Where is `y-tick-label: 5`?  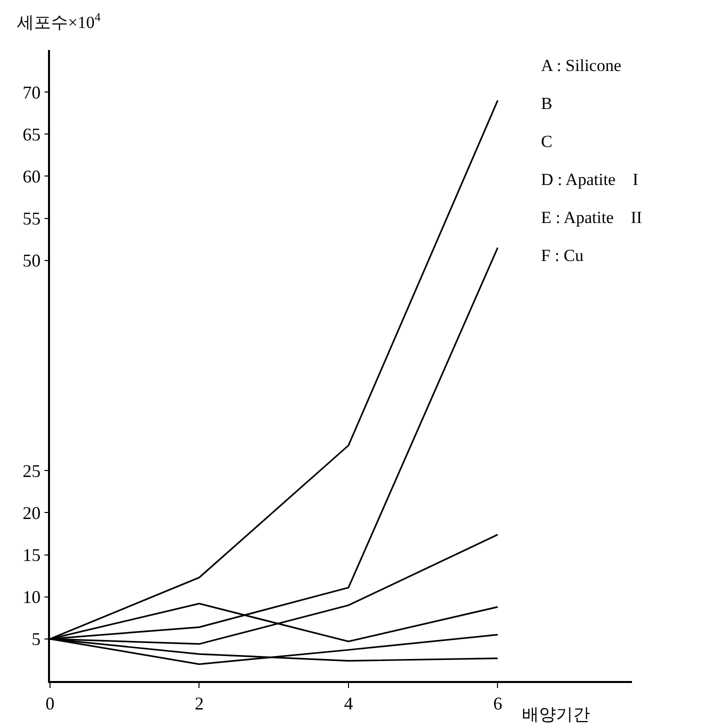
y-tick-label: 5 is located at coordinates (36, 639).